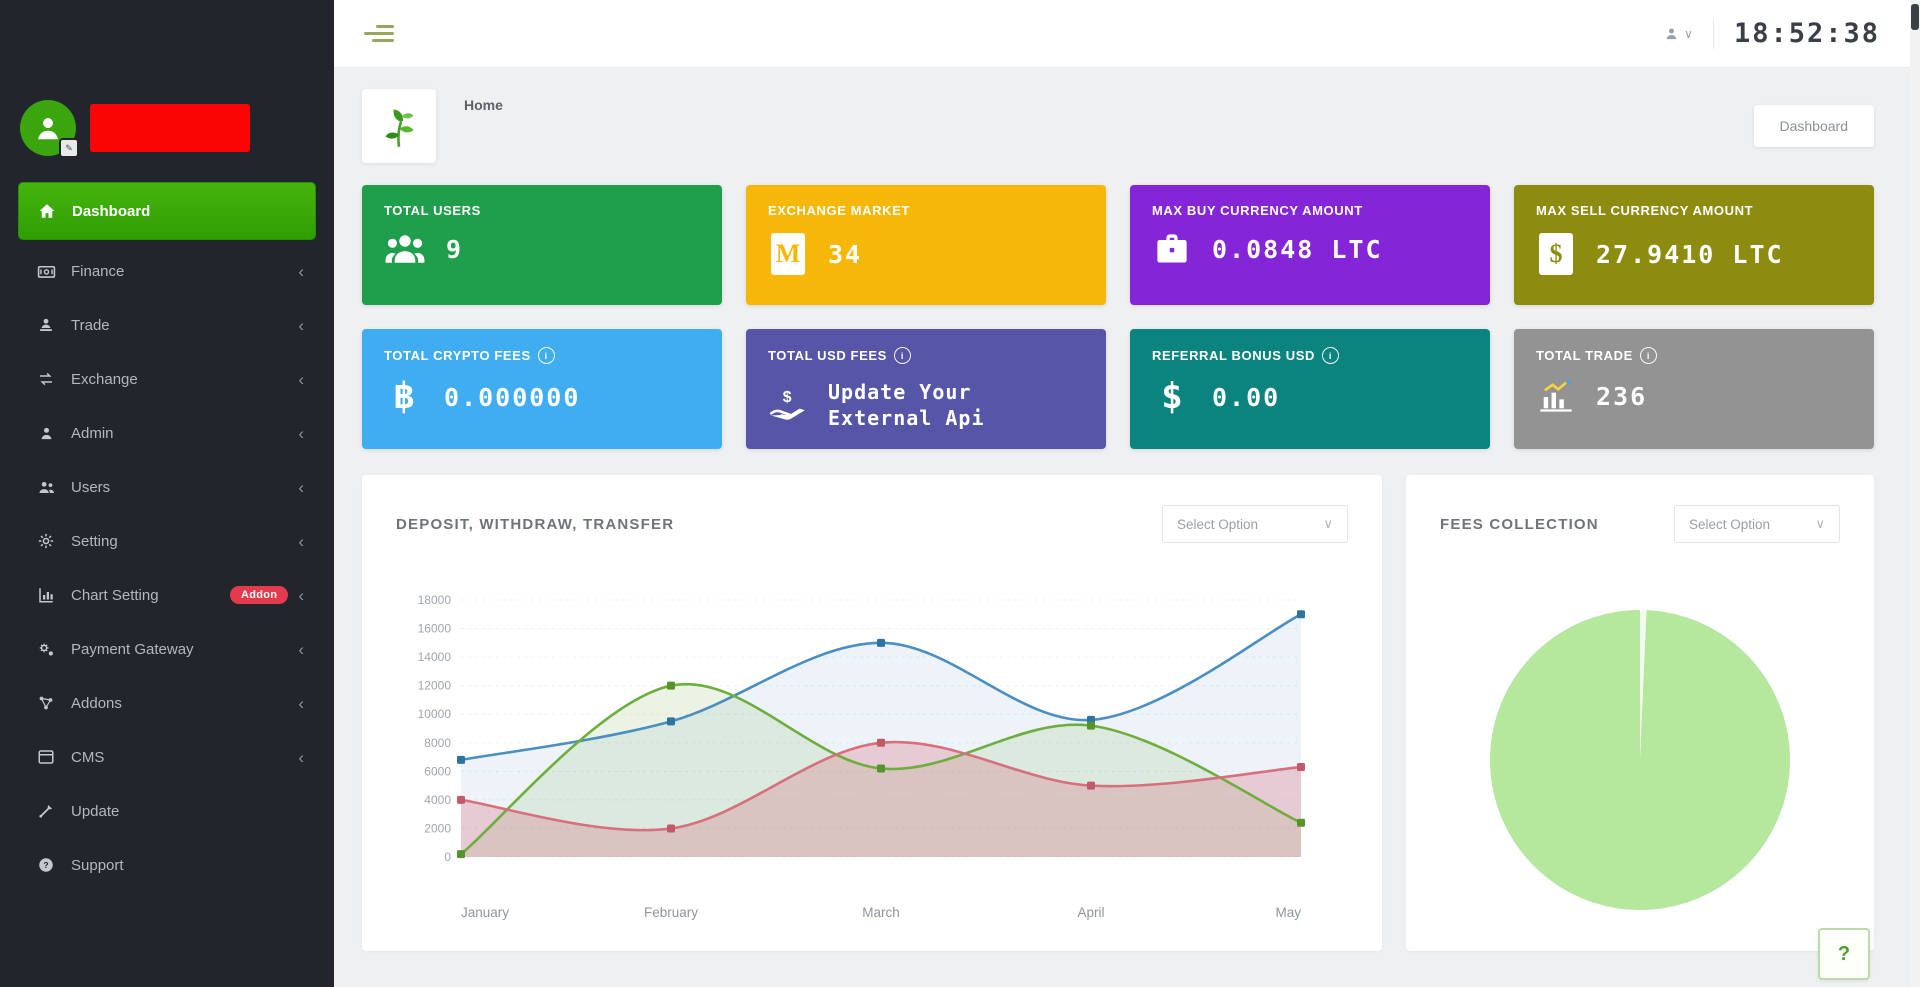  What do you see at coordinates (167, 757) in the screenshot?
I see `sidebar-item-cms: CMS ‹` at bounding box center [167, 757].